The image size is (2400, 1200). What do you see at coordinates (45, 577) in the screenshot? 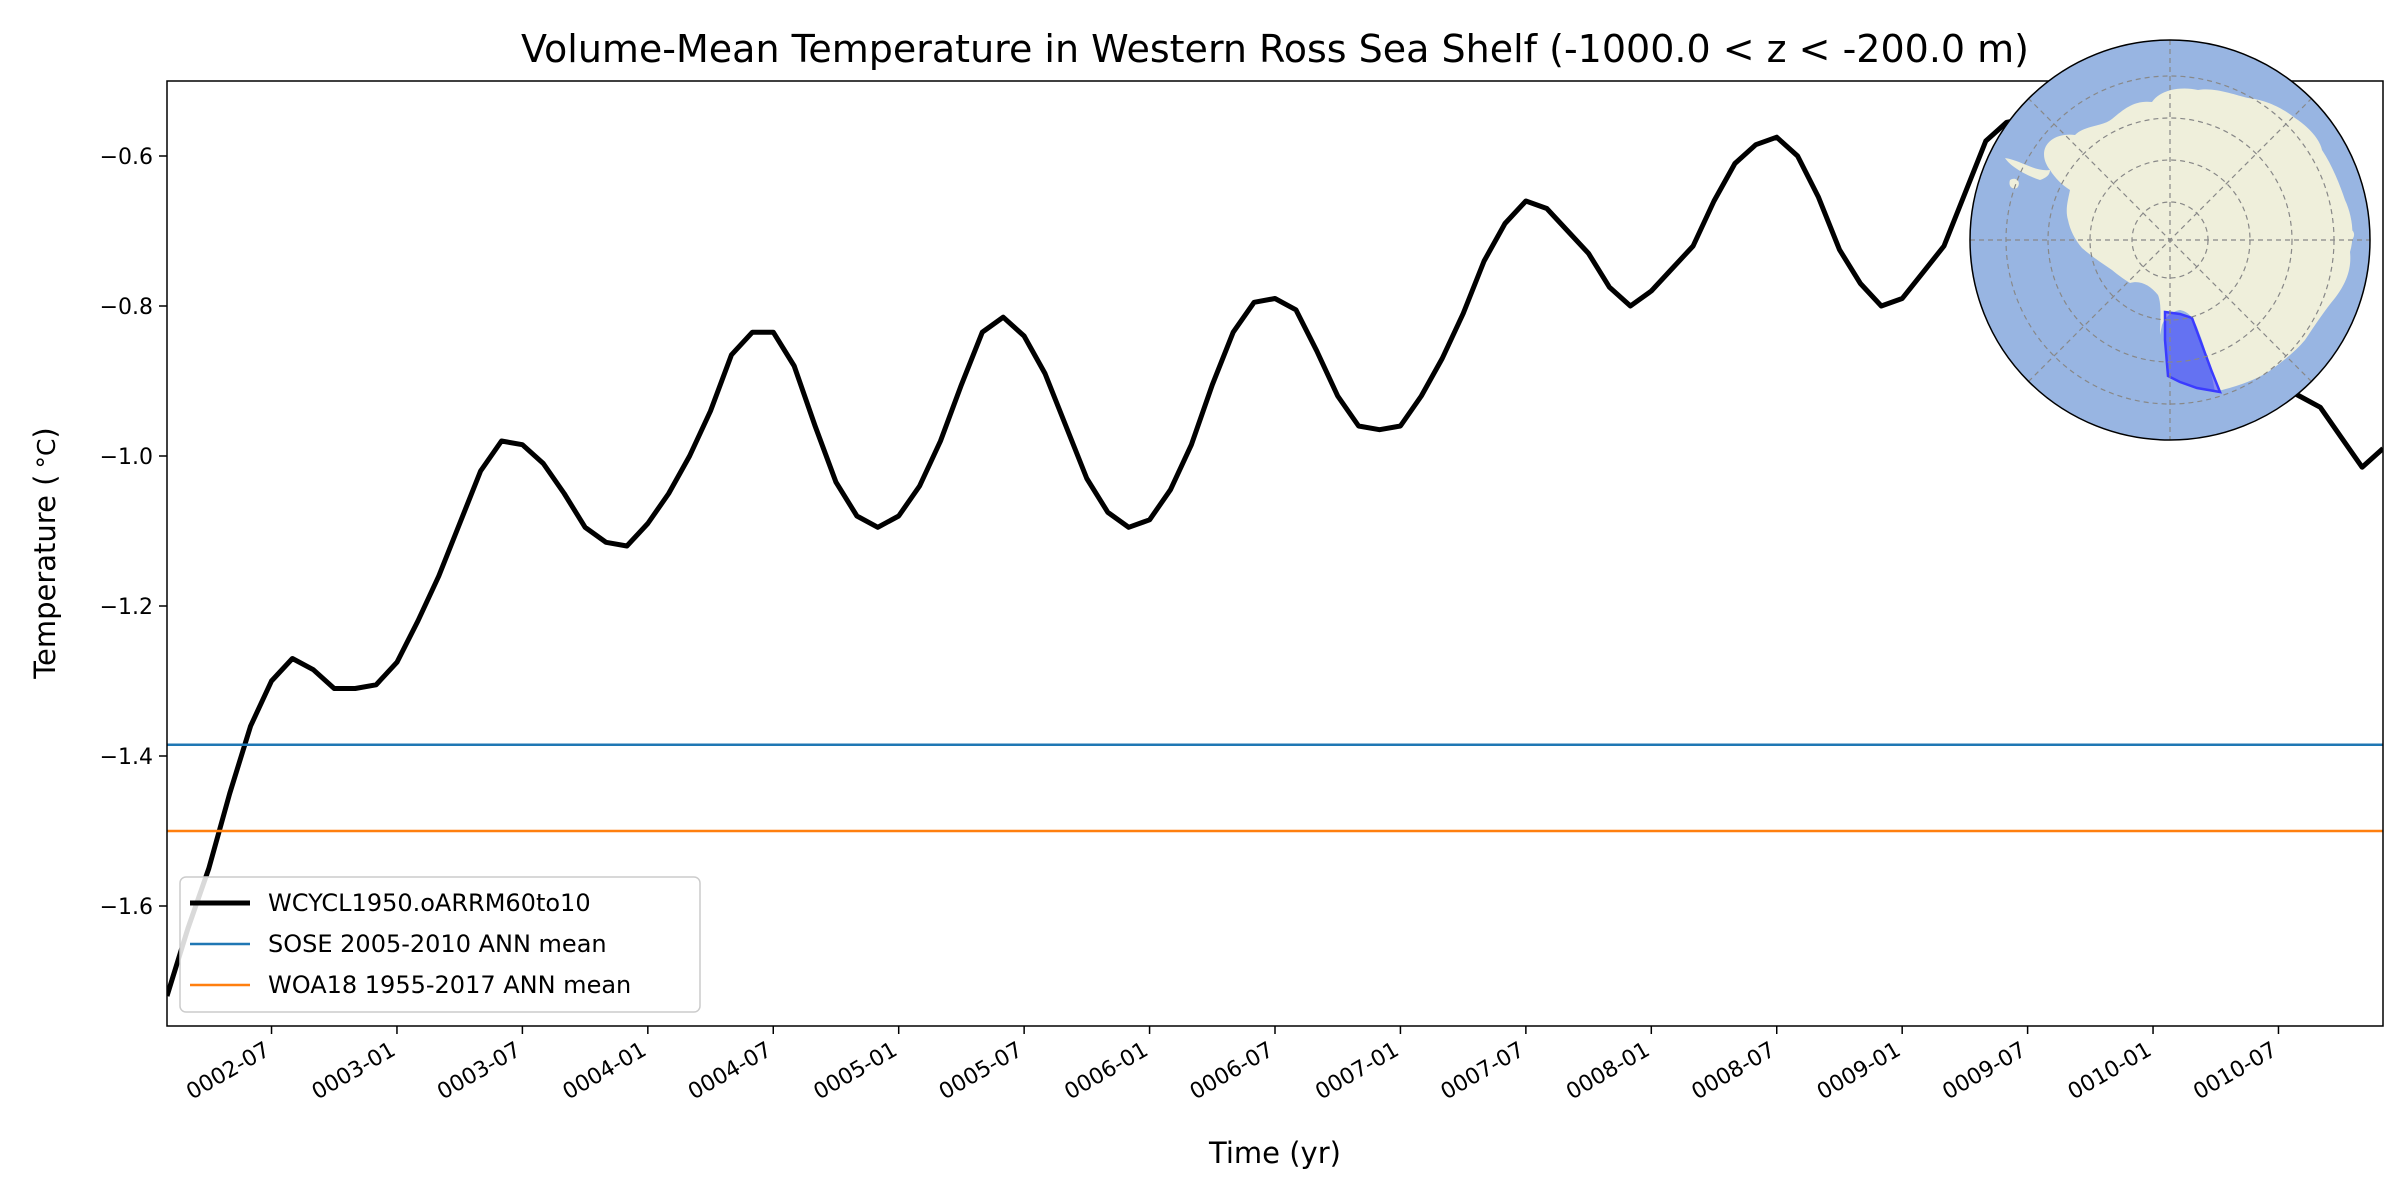
I see `y-axis-label-text: Temperature (` at bounding box center [45, 577].